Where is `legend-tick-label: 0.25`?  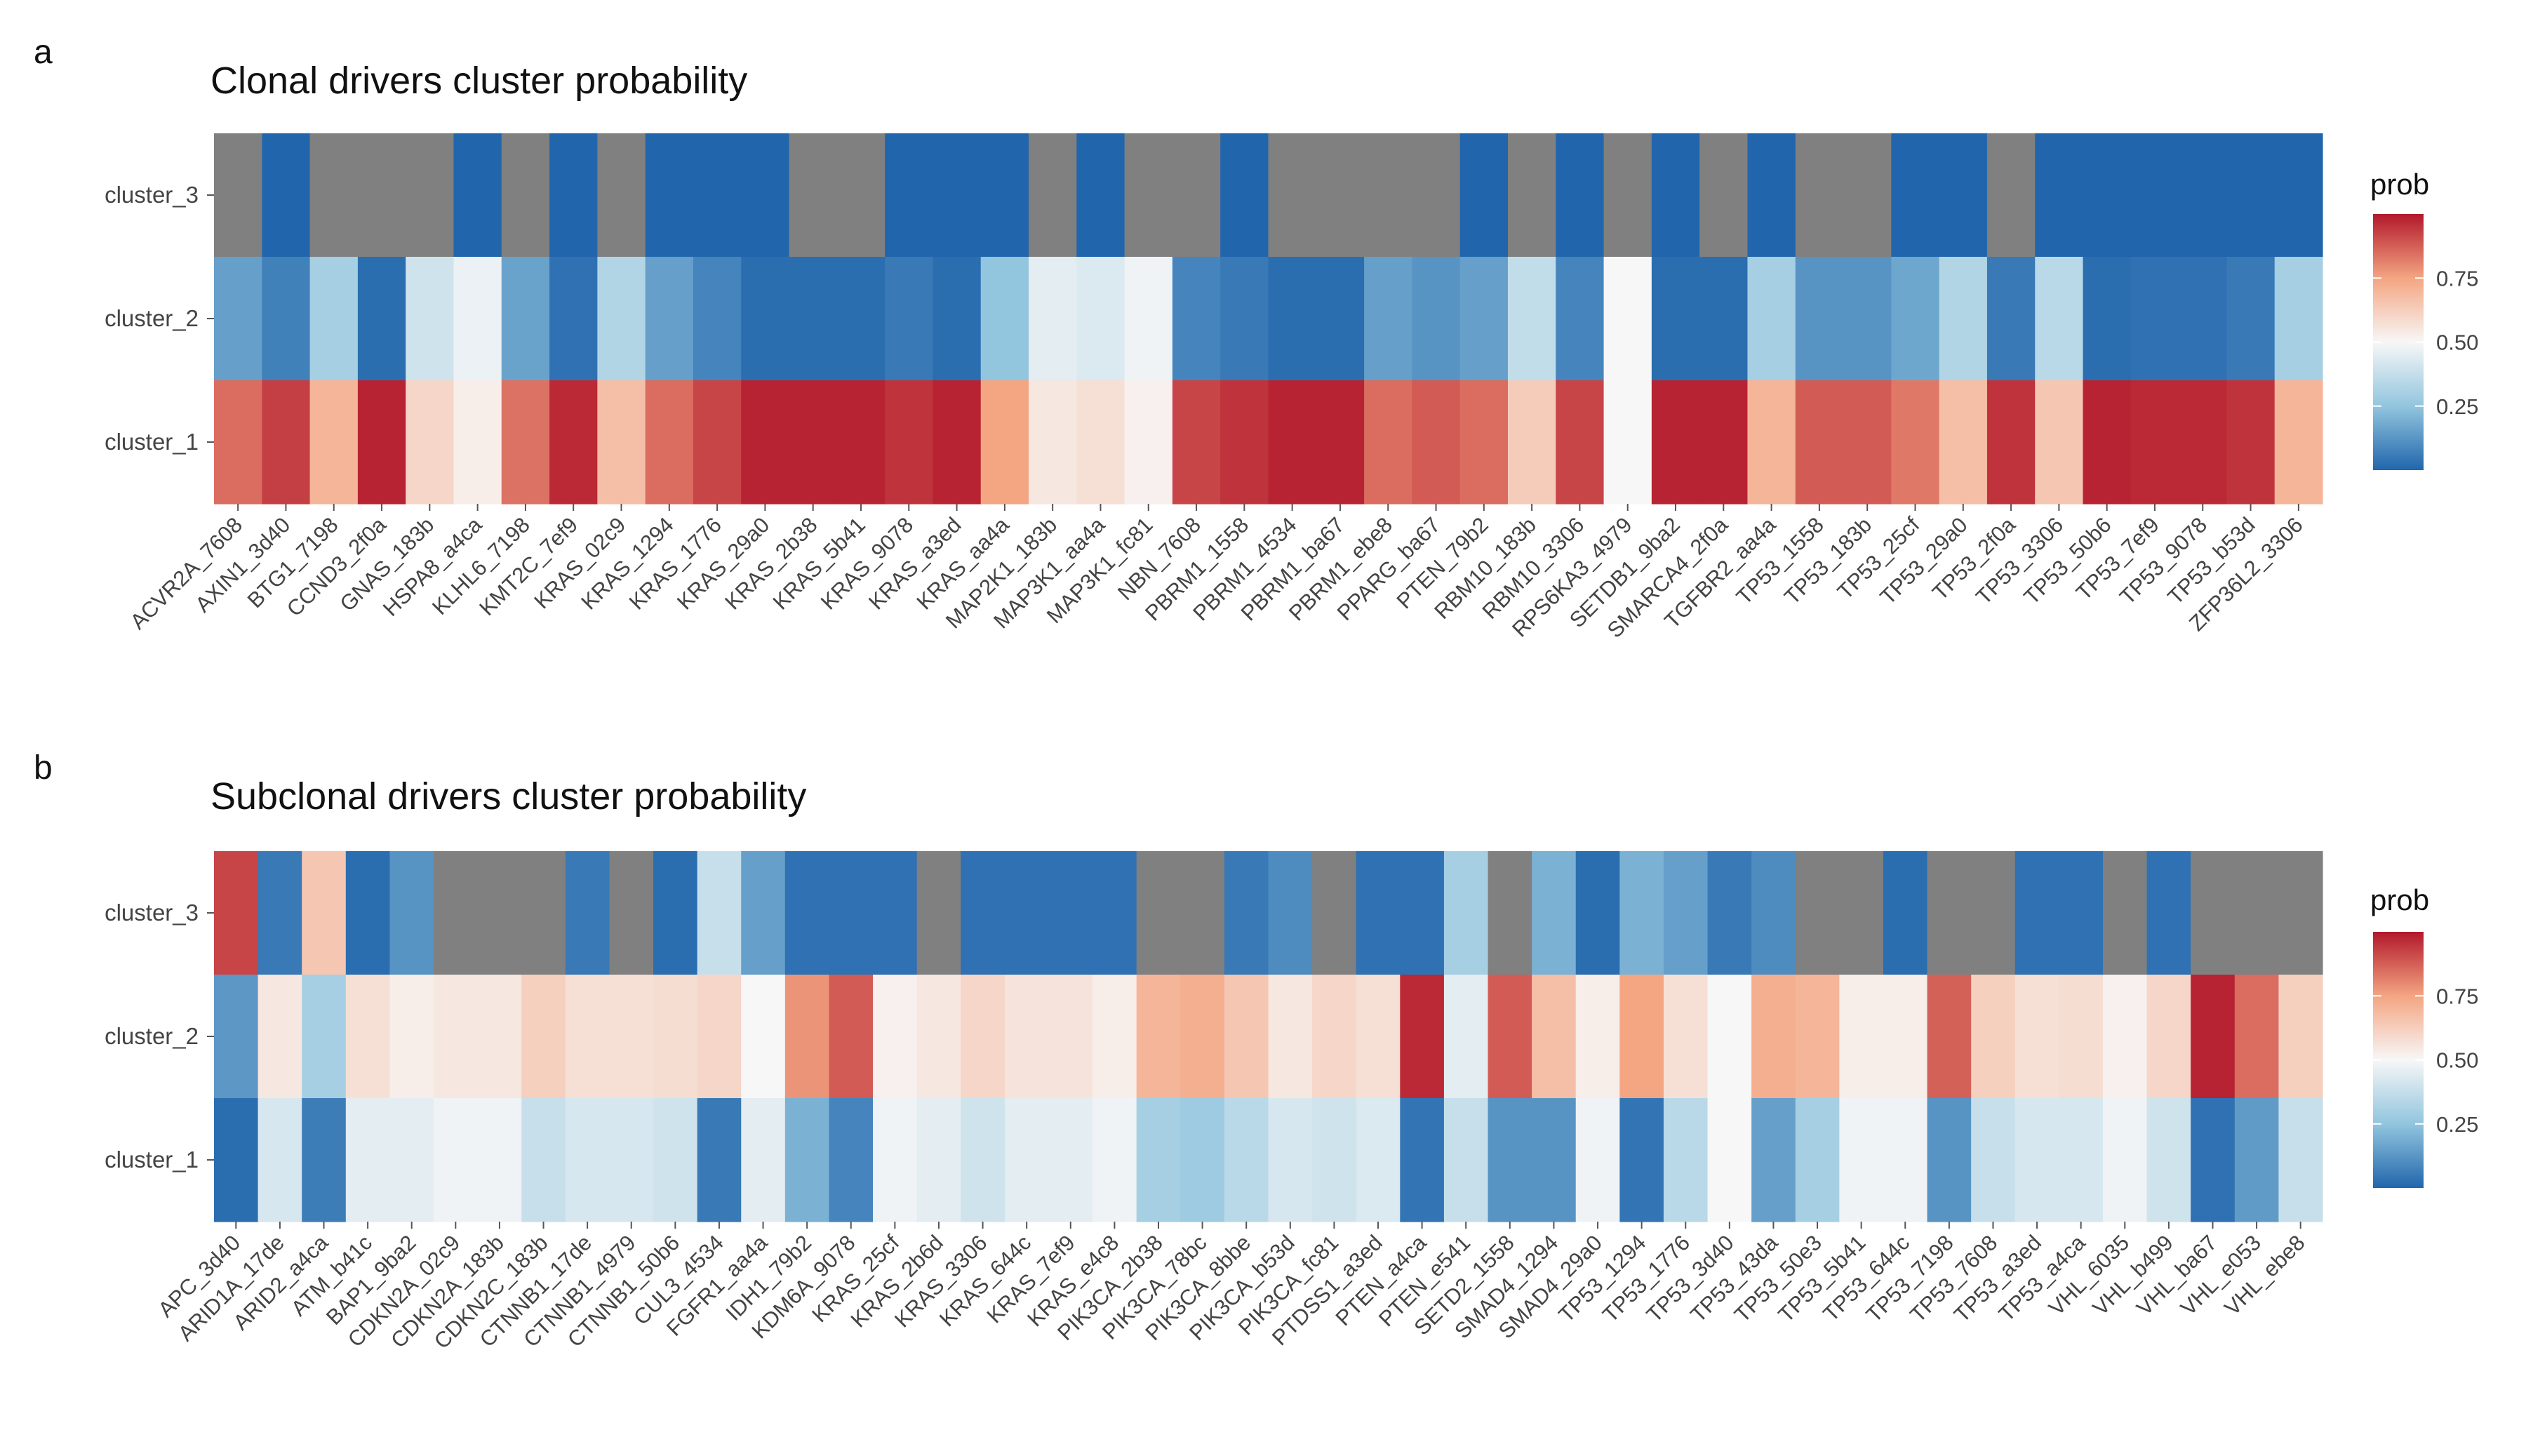
legend-tick-label: 0.25 is located at coordinates (2457, 1125).